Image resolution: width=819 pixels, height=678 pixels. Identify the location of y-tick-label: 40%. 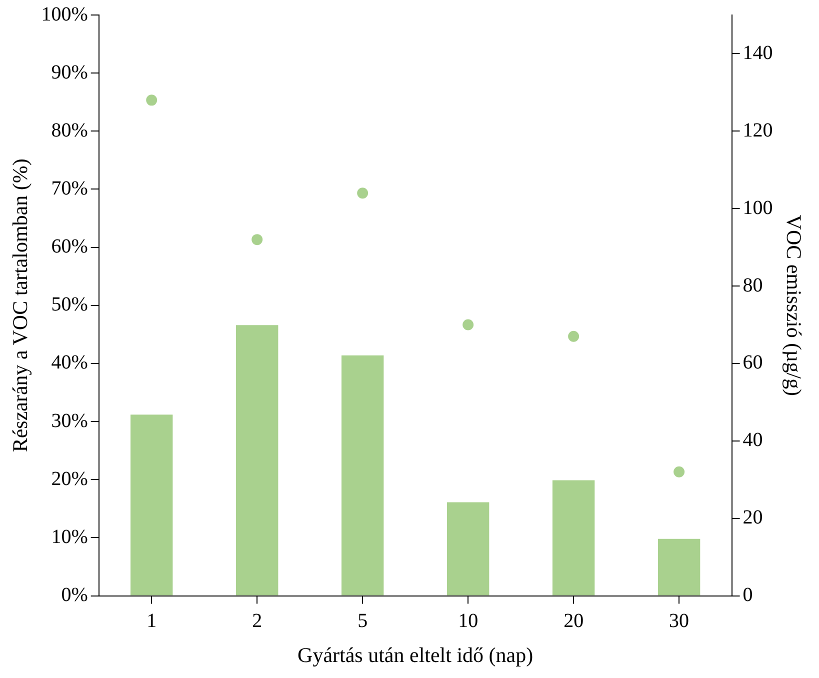
(69, 363).